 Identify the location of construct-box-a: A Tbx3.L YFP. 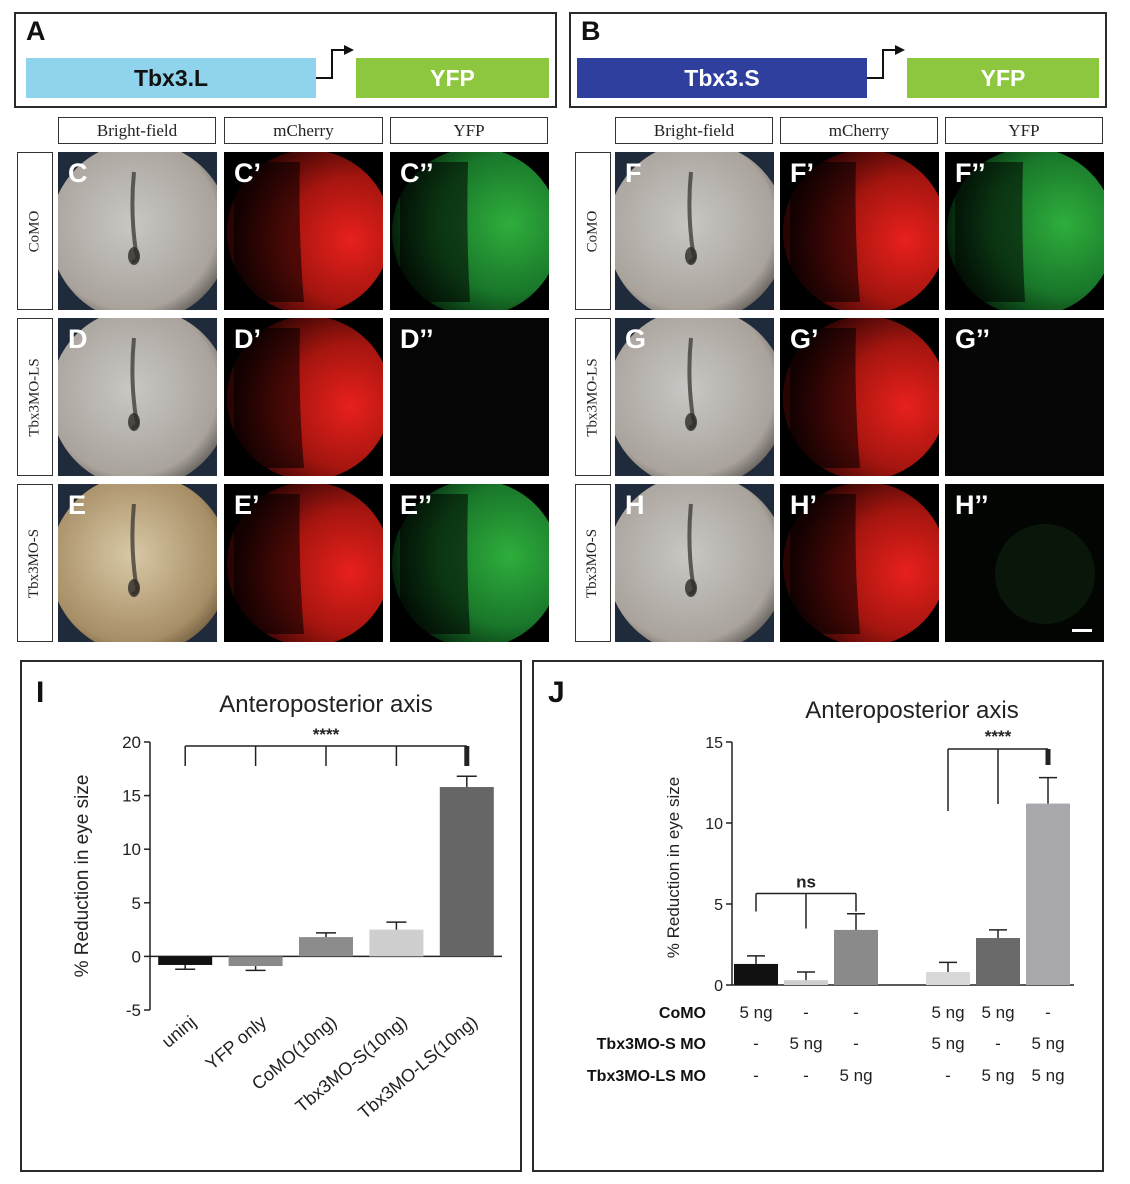
(285, 60).